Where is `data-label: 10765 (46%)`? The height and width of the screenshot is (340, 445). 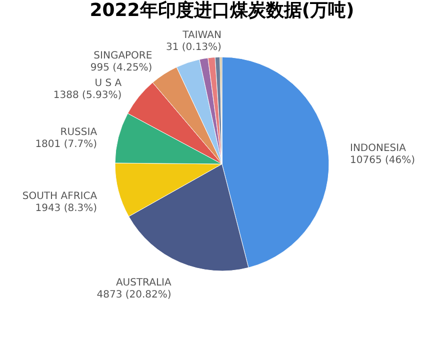 data-label: 10765 (46%) is located at coordinates (383, 160).